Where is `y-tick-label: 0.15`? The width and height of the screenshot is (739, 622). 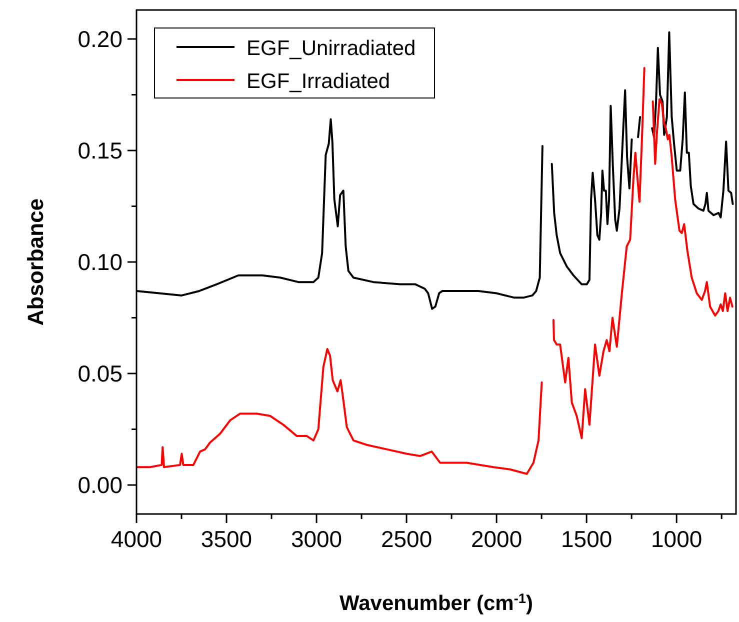
y-tick-label: 0.15 is located at coordinates (100, 150).